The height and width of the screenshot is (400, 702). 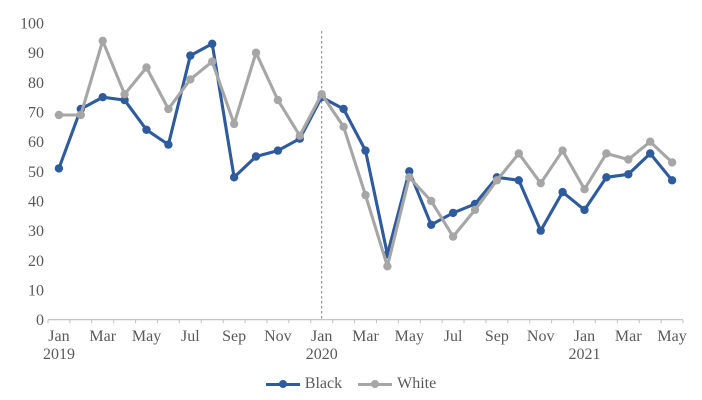 What do you see at coordinates (36, 172) in the screenshot?
I see `y-tick-label: 50` at bounding box center [36, 172].